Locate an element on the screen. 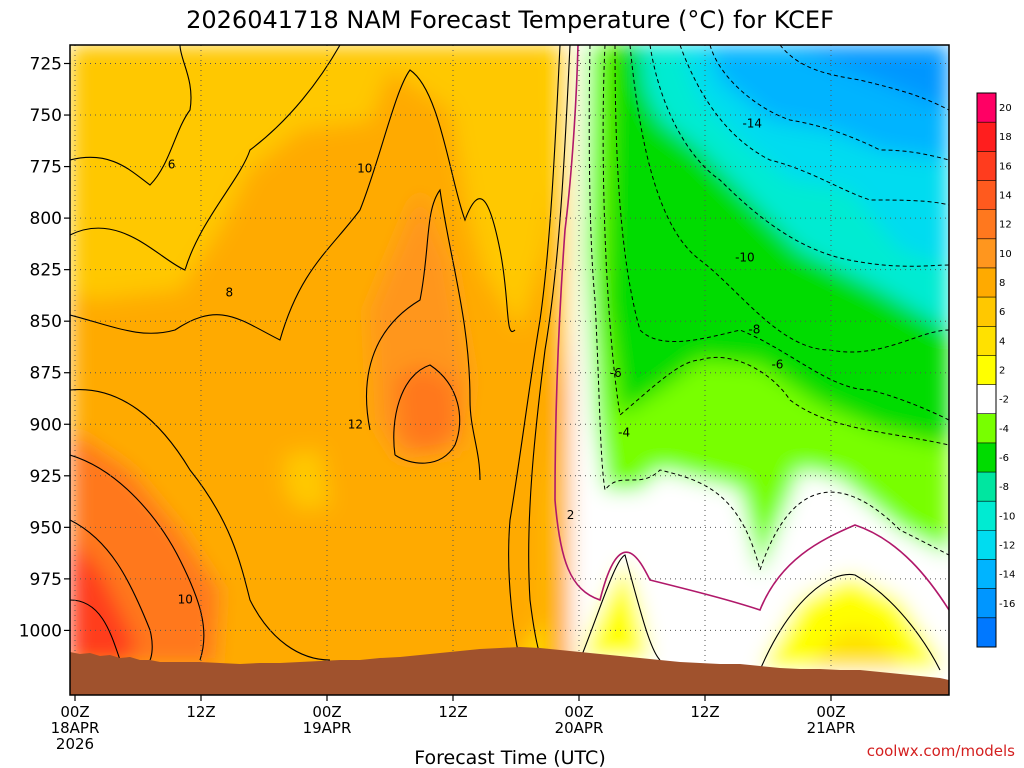 The image size is (1024, 768). contour-label: -6 is located at coordinates (777, 365).